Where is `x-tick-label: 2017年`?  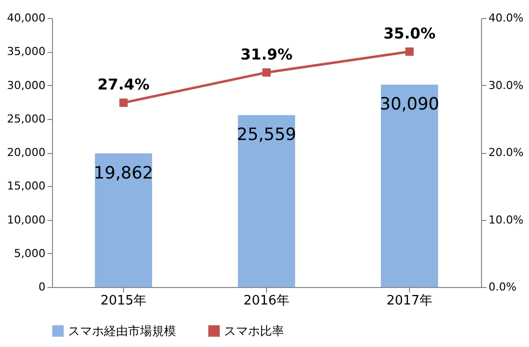 x-tick-label: 2017年 is located at coordinates (409, 301).